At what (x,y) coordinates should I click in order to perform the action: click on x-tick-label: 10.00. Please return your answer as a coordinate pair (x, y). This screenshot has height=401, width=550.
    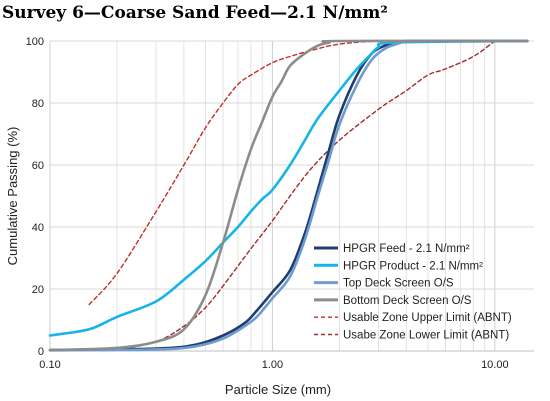
    Looking at the image, I should click on (495, 365).